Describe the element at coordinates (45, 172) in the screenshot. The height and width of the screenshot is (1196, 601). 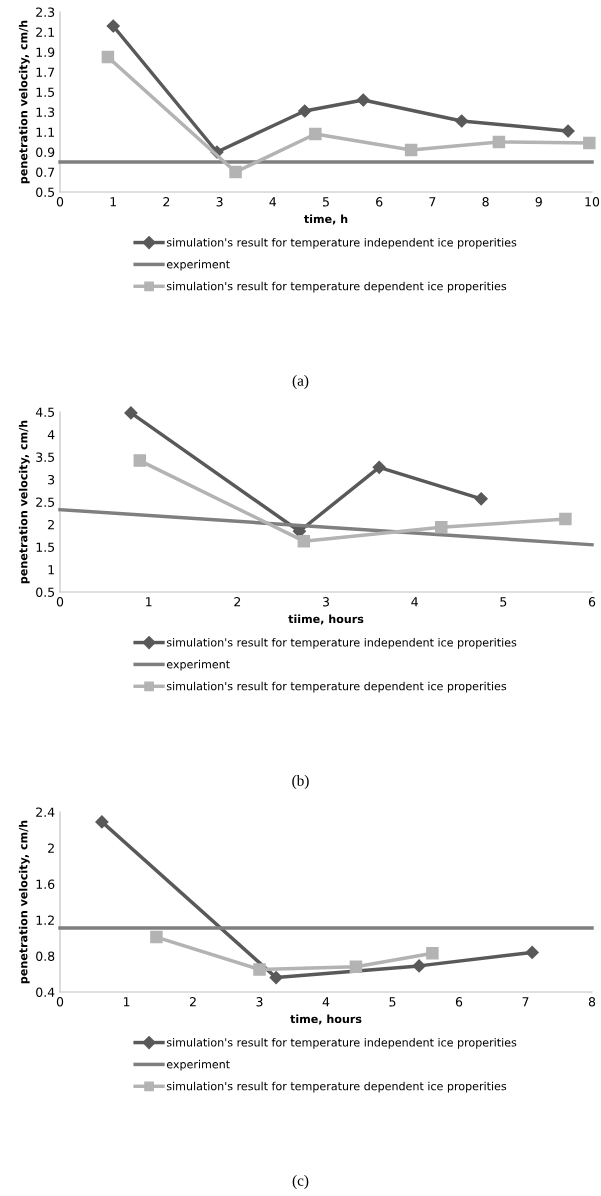
I see `y-tick-label: 0.7` at that location.